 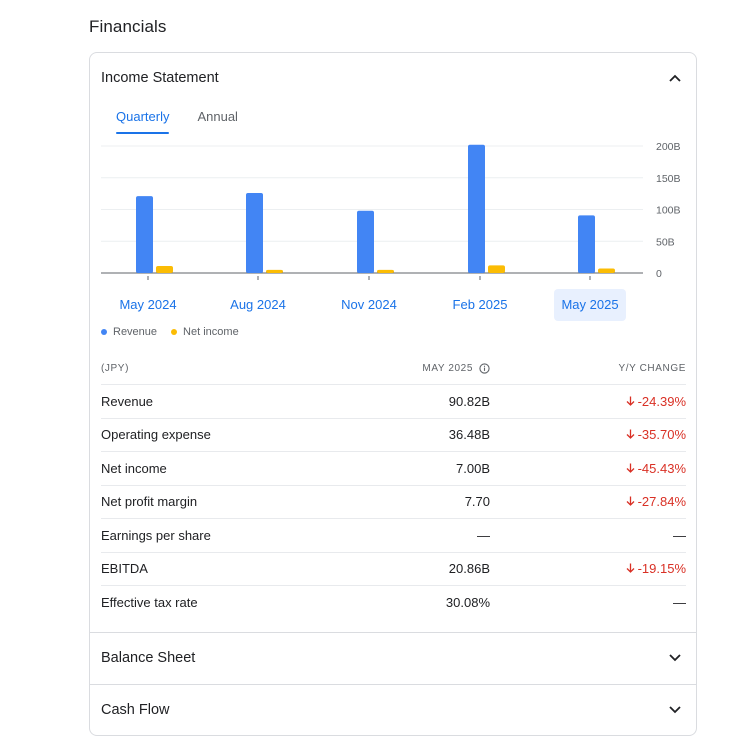 What do you see at coordinates (393, 402) in the screenshot?
I see `table-row: Revenue 90.82B -24.39%` at bounding box center [393, 402].